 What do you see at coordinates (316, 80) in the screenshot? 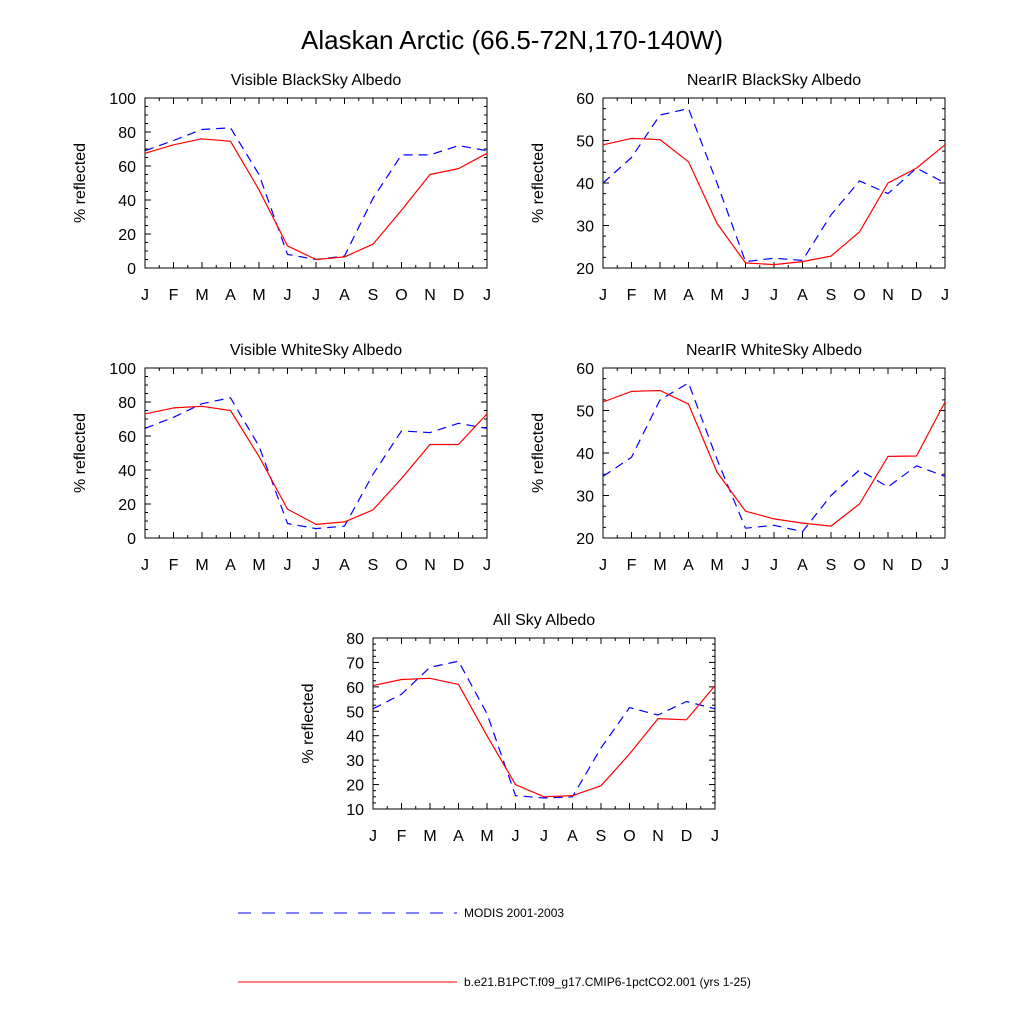
I see `panel-title: Visible BlackSky Albedo` at bounding box center [316, 80].